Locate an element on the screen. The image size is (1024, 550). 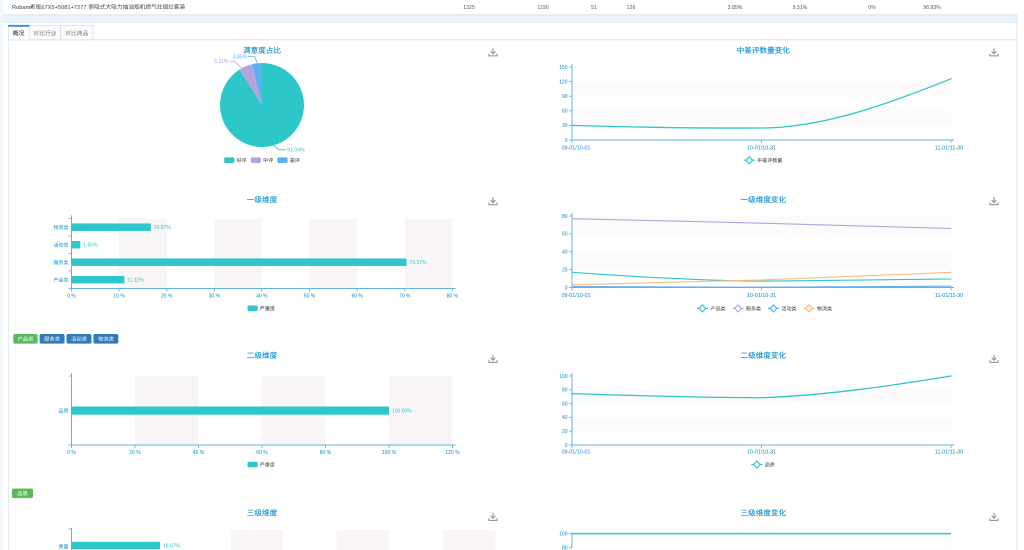
svg-text: 96.93% is located at coordinates (932, 8).